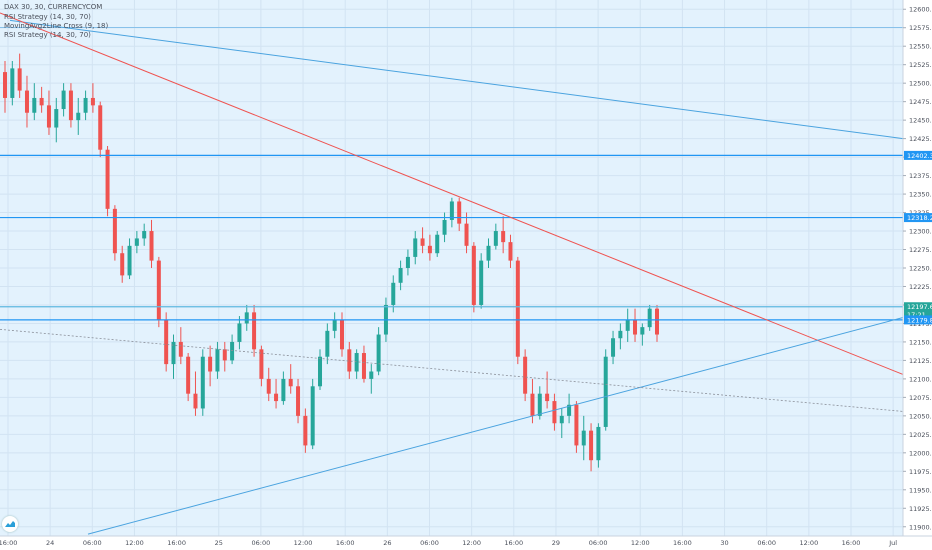 The width and height of the screenshot is (932, 550). Describe the element at coordinates (919, 307) in the screenshot. I see `price-label-text: 12197.6` at that location.